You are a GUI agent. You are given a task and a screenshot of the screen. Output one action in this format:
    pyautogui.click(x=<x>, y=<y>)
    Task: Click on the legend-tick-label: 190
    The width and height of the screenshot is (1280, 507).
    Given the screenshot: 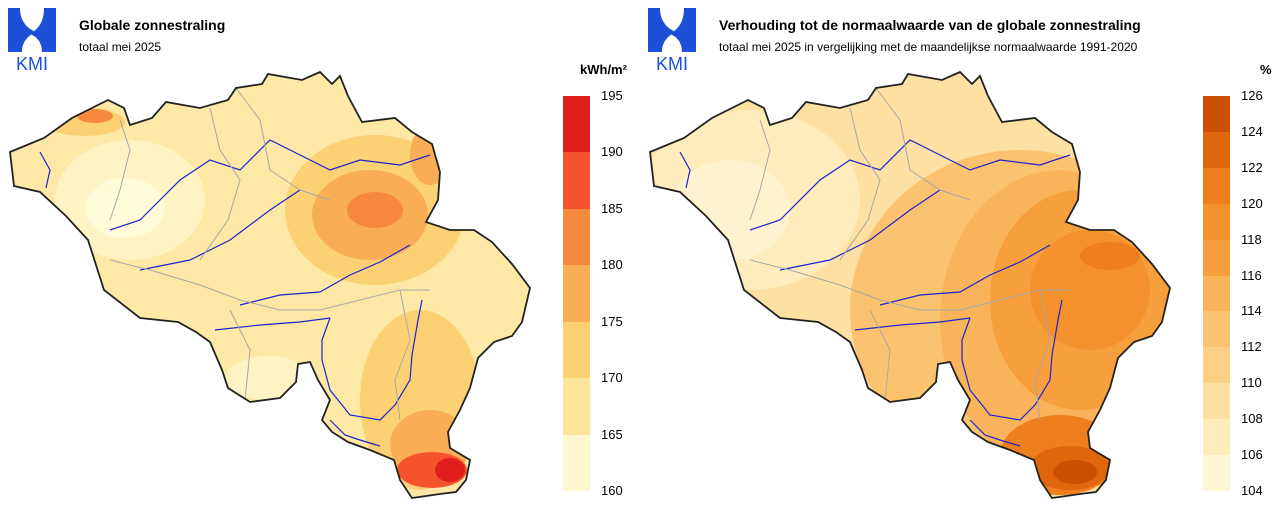 What is the action you would take?
    pyautogui.click(x=612, y=152)
    